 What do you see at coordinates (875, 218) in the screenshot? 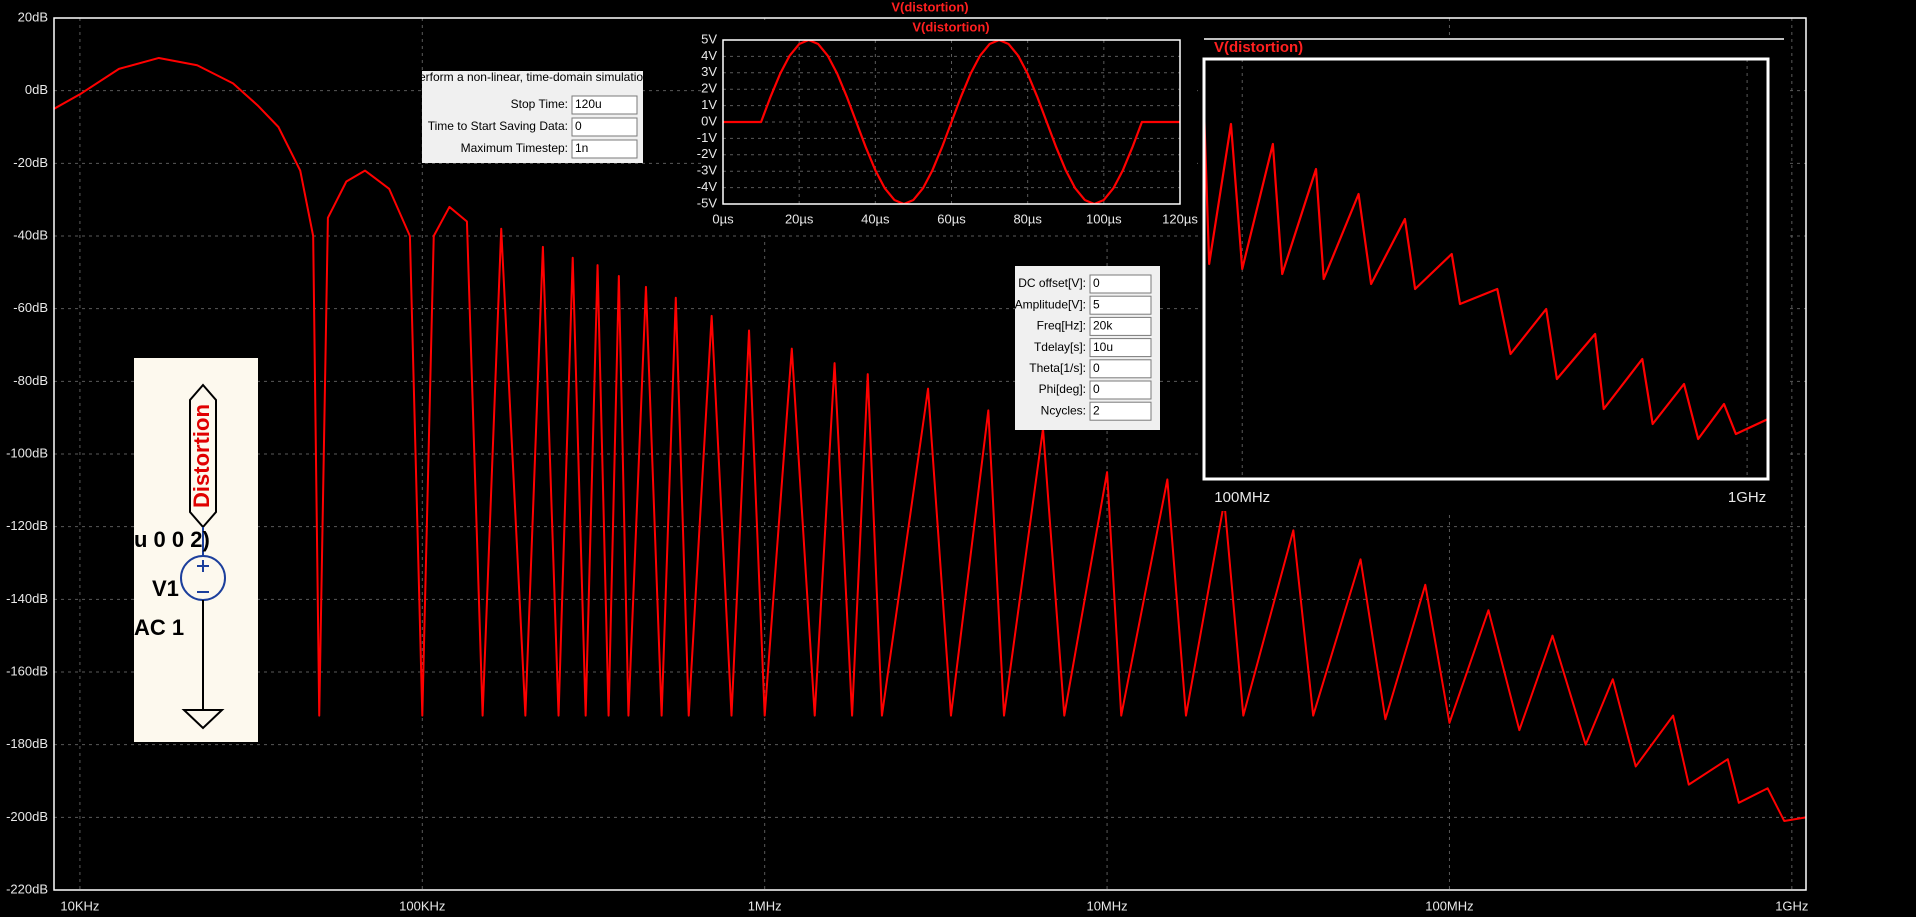
I see `x-tick-label: 40µs` at bounding box center [875, 218].